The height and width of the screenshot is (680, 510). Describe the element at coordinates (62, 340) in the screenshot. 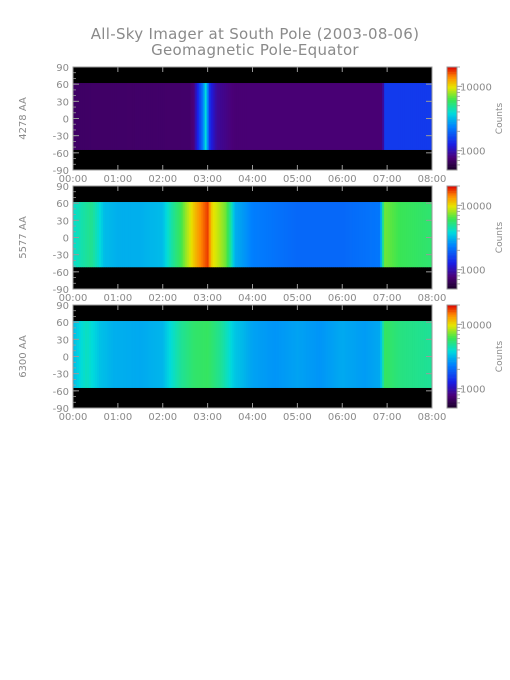

I see `y-tick-label: 30` at that location.